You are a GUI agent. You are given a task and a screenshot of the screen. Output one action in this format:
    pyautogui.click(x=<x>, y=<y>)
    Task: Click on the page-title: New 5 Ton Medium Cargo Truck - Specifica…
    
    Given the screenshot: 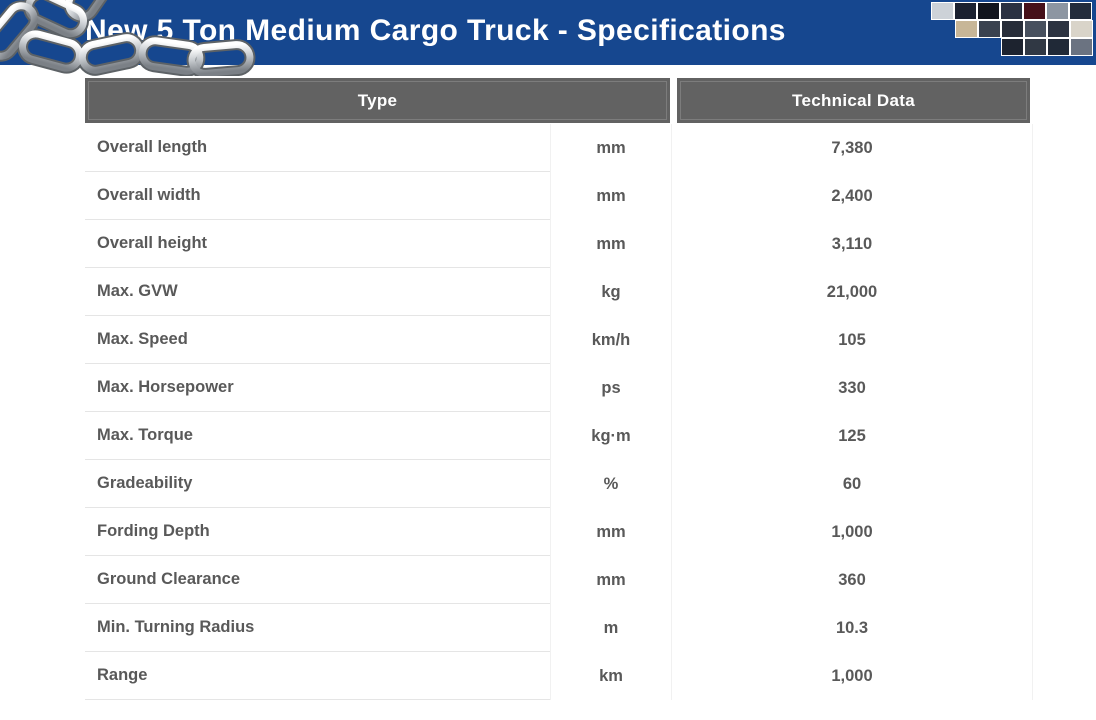 What is the action you would take?
    pyautogui.click(x=435, y=30)
    